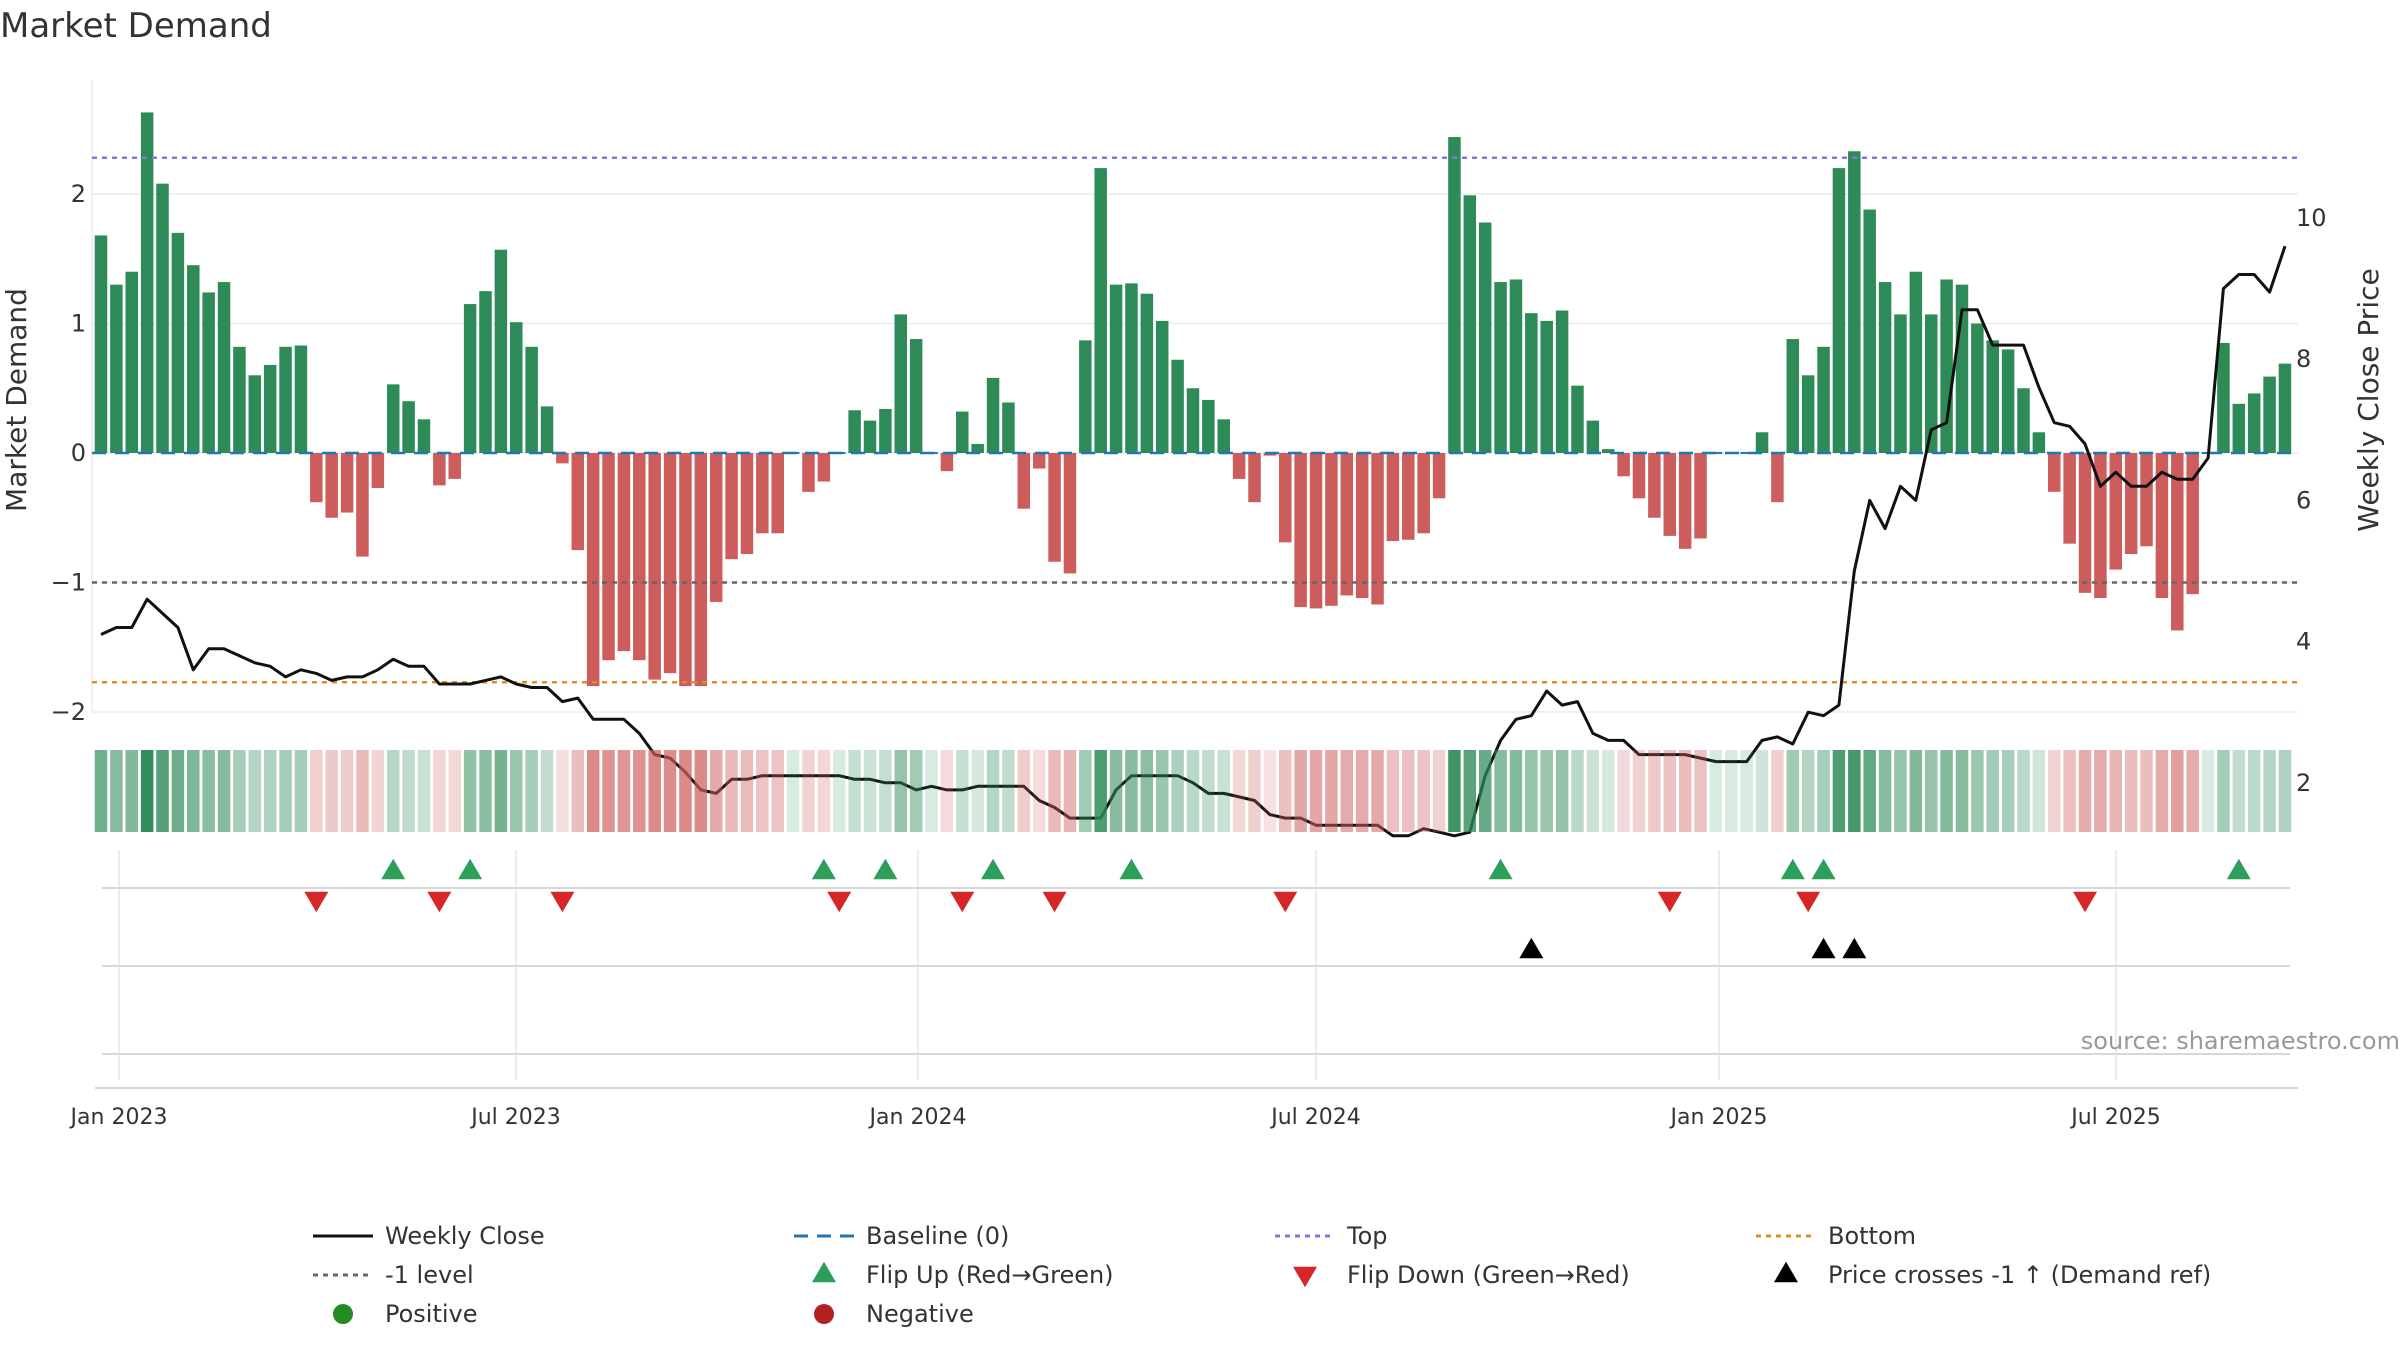 The width and height of the screenshot is (2400, 1350). What do you see at coordinates (431, 1314) in the screenshot?
I see `legend-label: Positive` at bounding box center [431, 1314].